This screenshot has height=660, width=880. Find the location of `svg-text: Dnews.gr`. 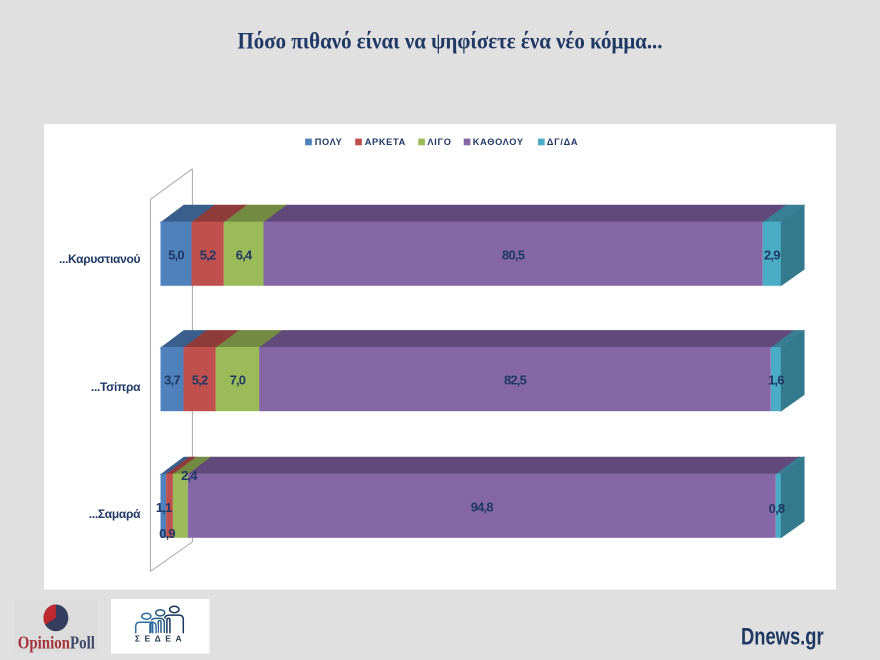

svg-text: Dnews.gr is located at coordinates (782, 636).